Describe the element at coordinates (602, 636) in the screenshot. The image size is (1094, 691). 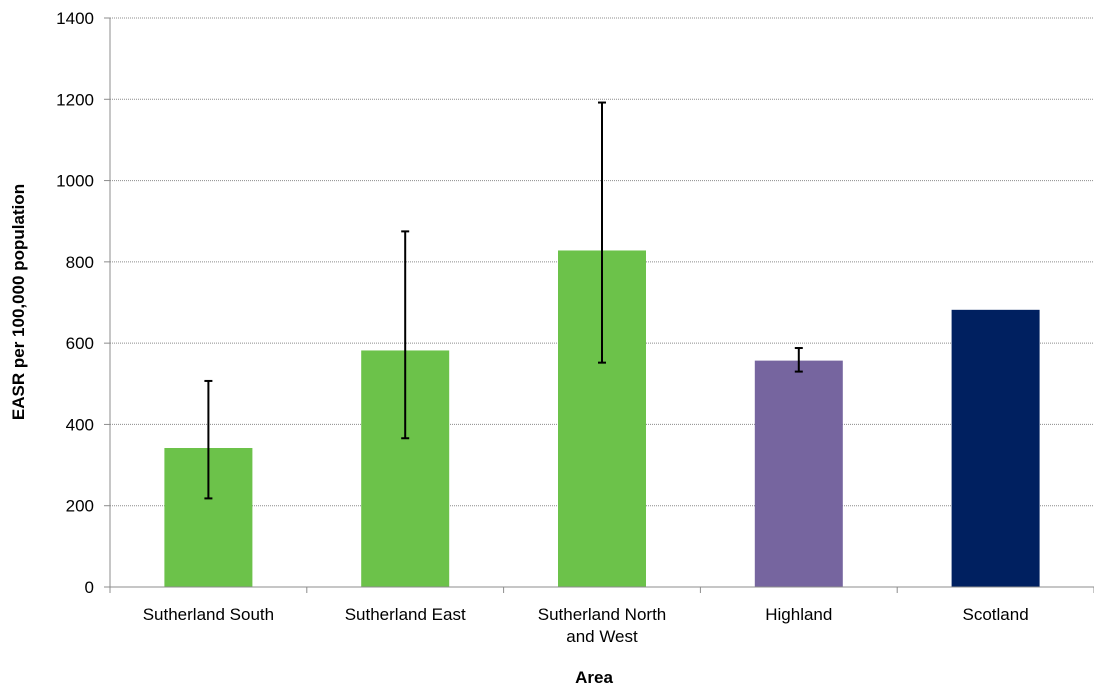
I see `x-category-label-line: and West` at that location.